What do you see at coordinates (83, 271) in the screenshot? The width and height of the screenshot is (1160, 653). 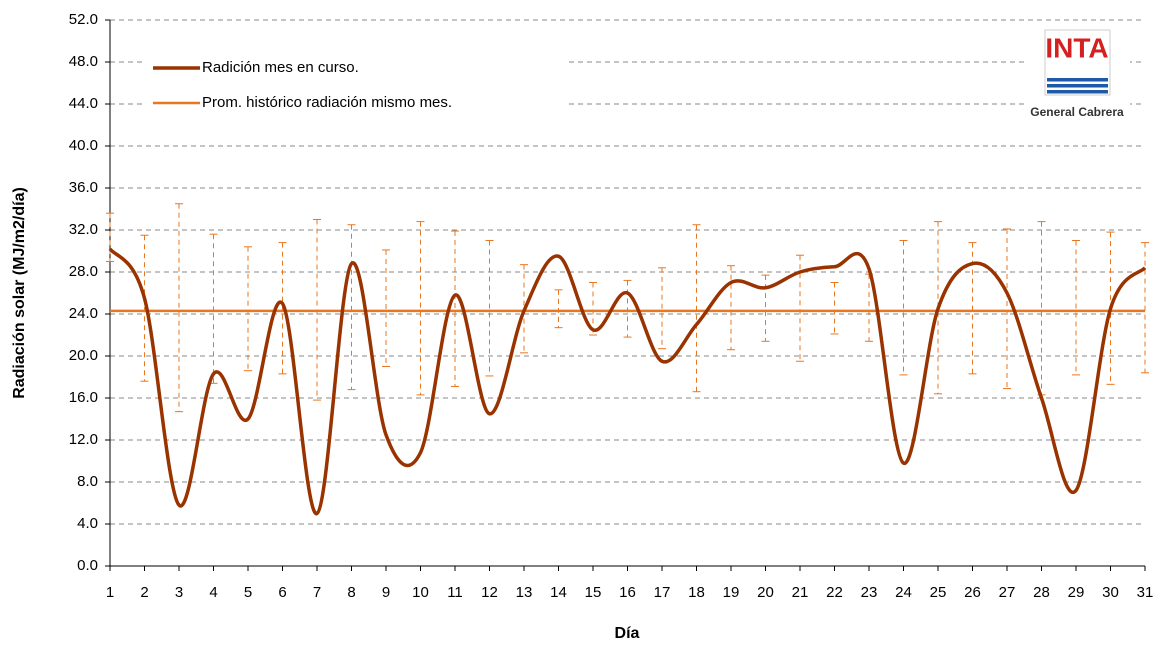 I see `y-tick-label: 28.0` at bounding box center [83, 271].